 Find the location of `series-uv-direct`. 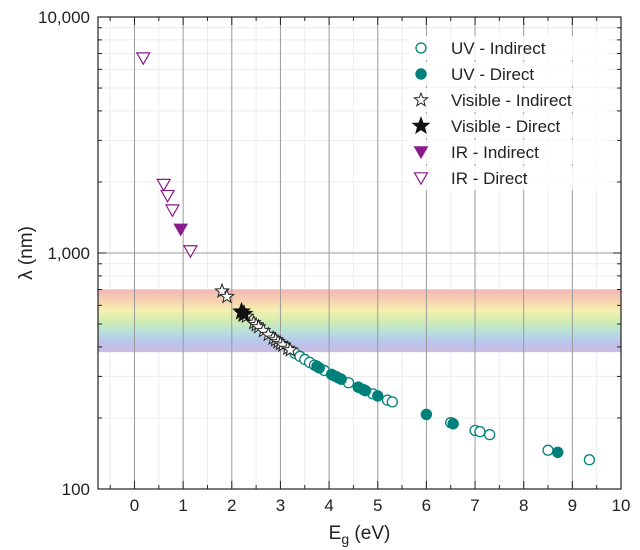

series-uv-direct is located at coordinates (437, 409).